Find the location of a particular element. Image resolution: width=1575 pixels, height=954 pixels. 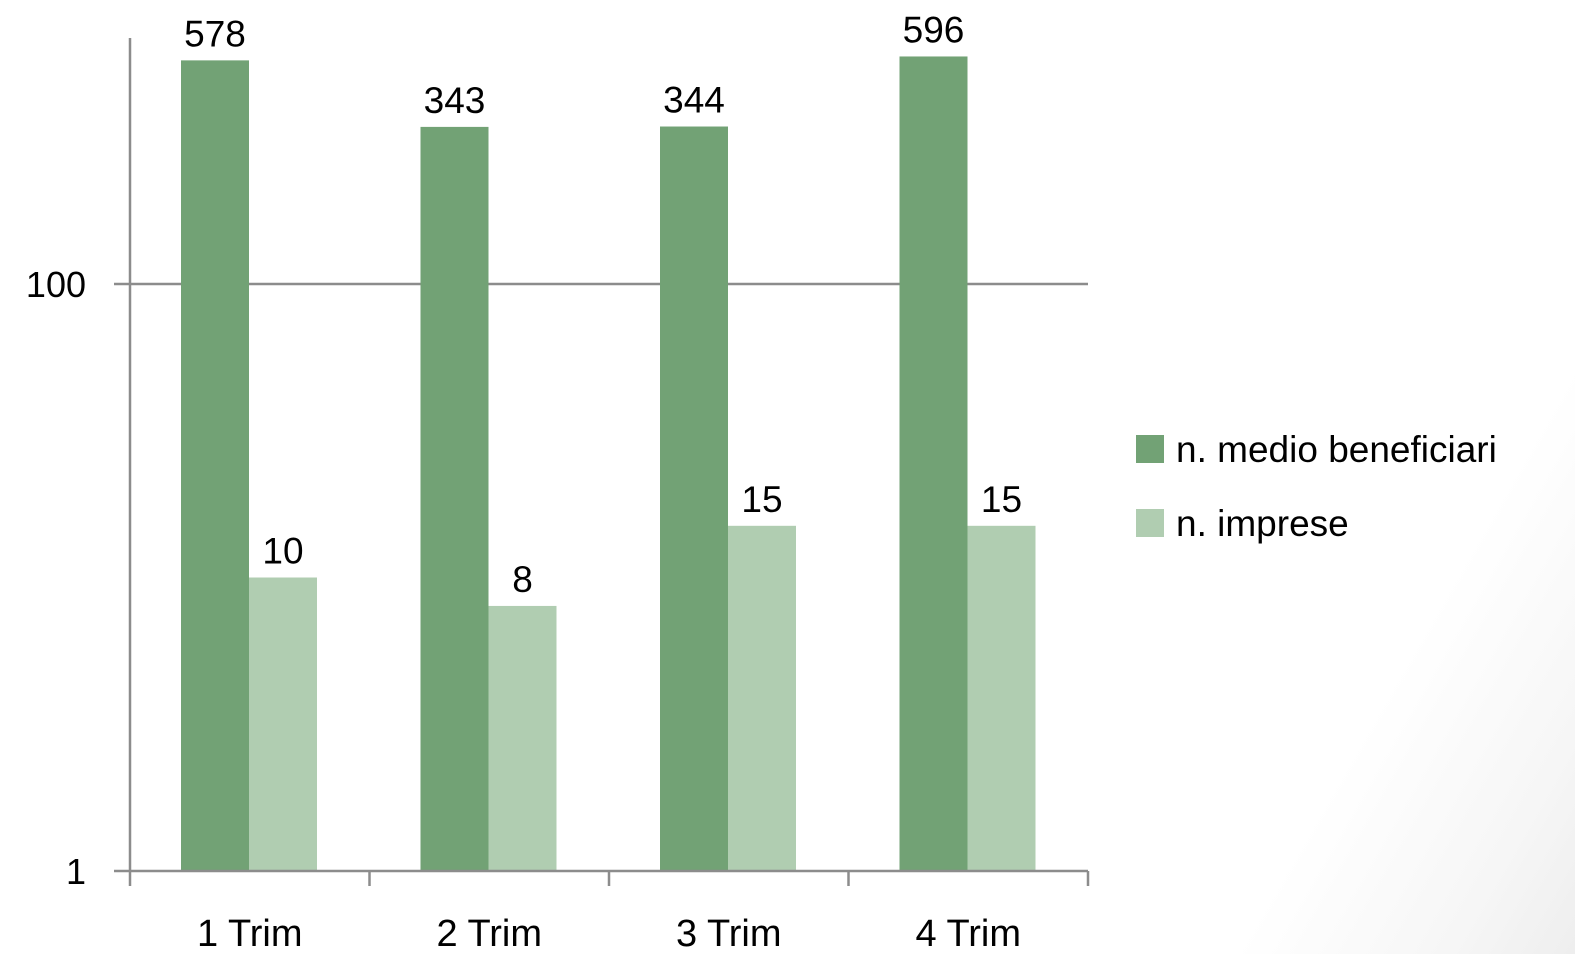

y-tick-label: 1 is located at coordinates (76, 871).